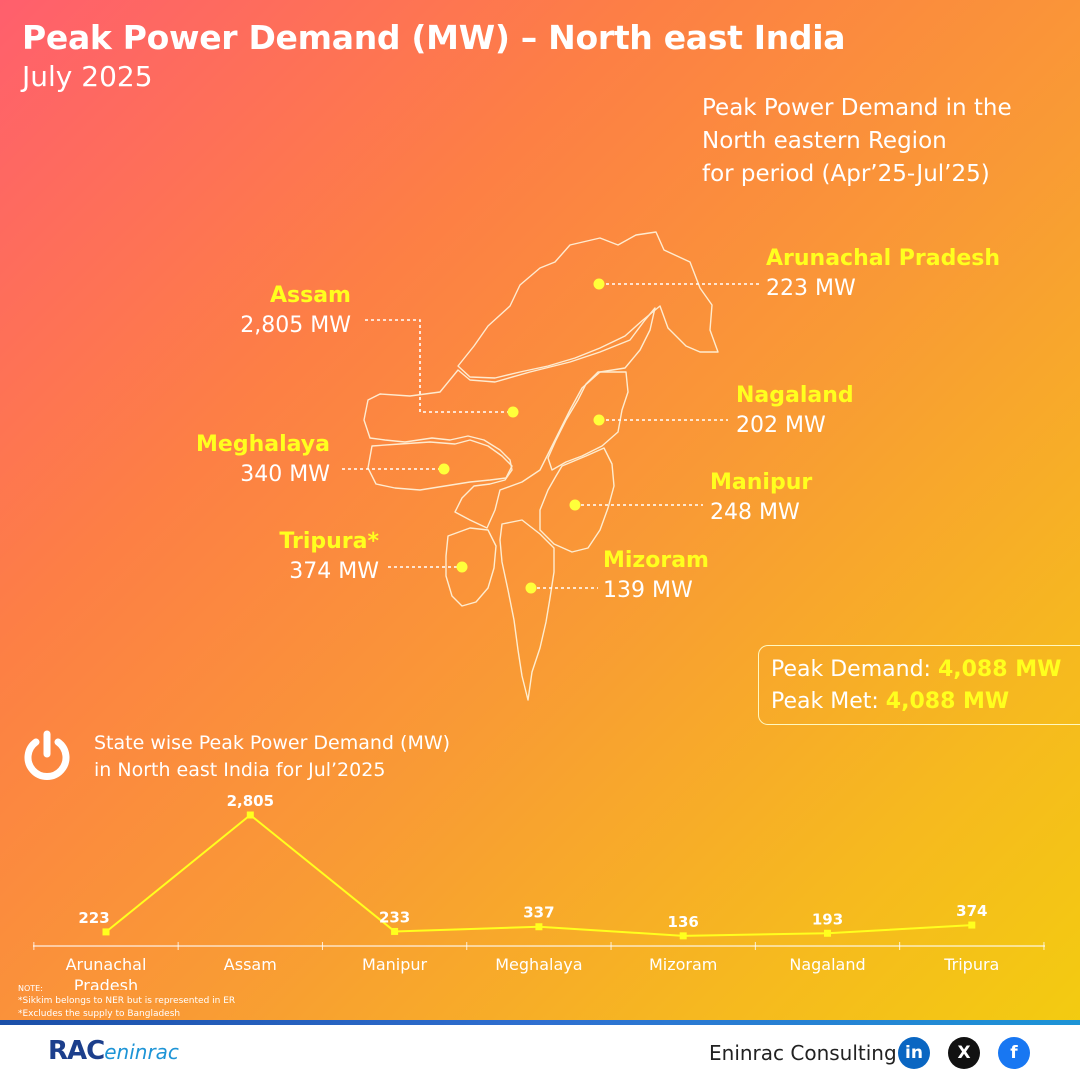  I want to click on data-label: 2,805, so click(250, 801).